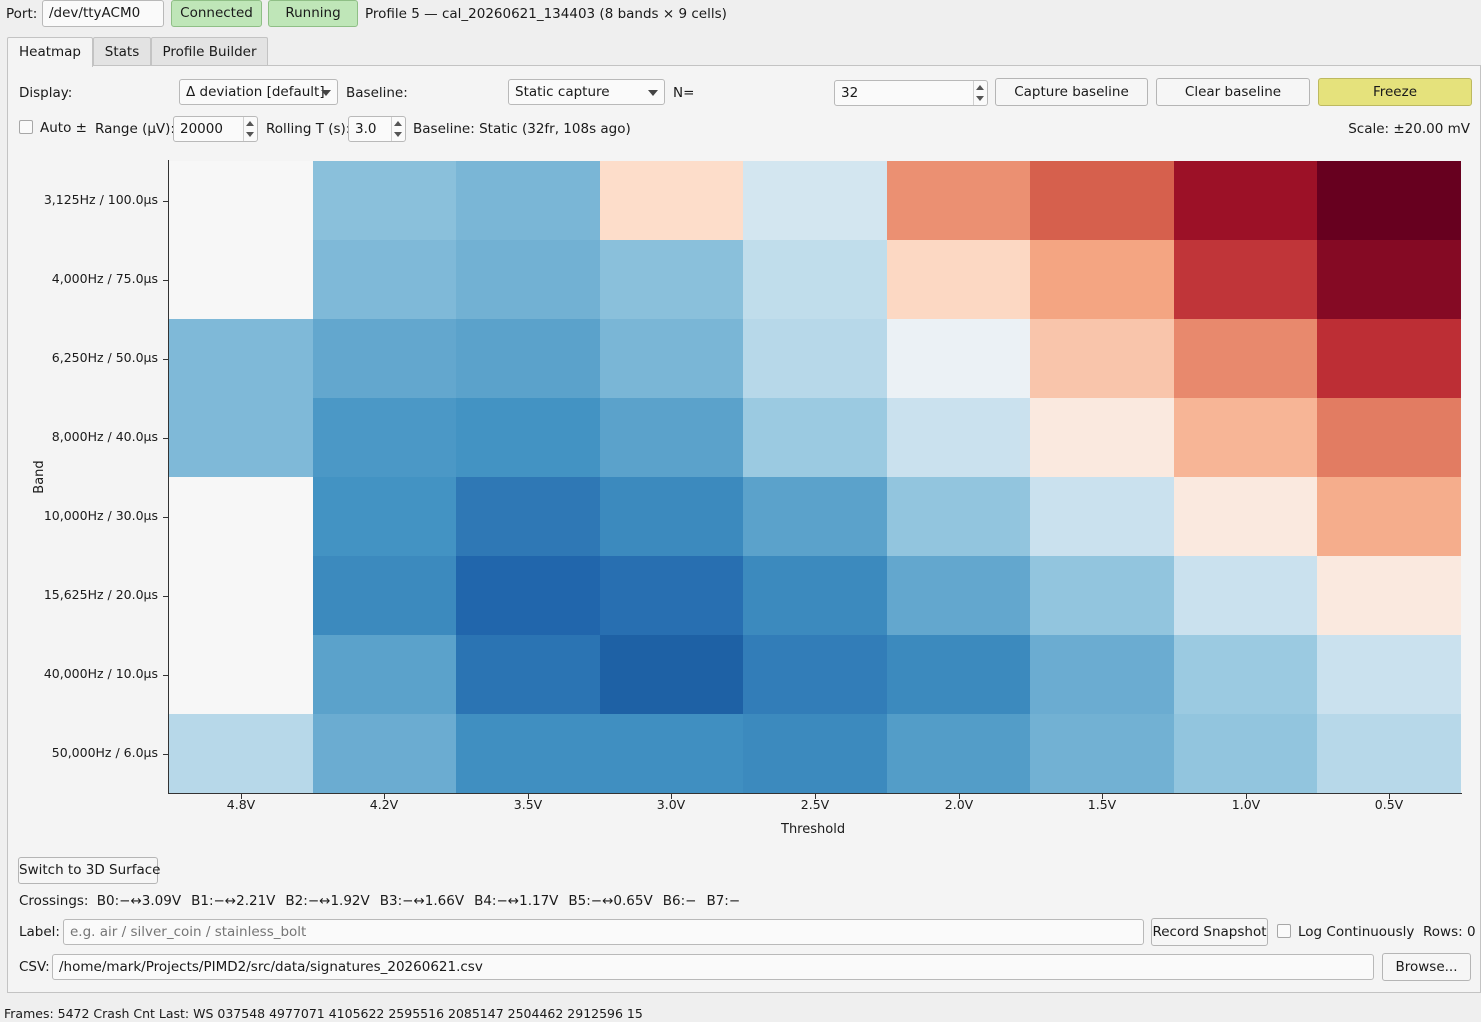  What do you see at coordinates (1071, 92) in the screenshot?
I see `capture-baseline-button: Capture baseline` at bounding box center [1071, 92].